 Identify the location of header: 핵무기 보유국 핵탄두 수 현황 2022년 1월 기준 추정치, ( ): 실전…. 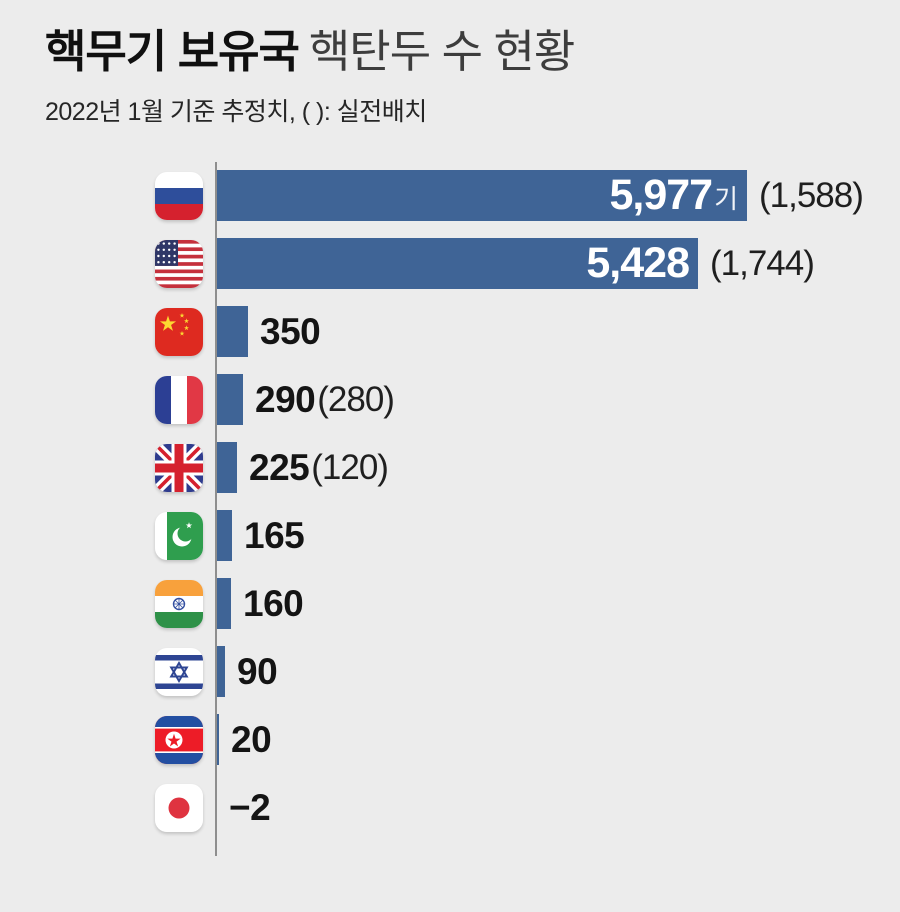
(310, 77).